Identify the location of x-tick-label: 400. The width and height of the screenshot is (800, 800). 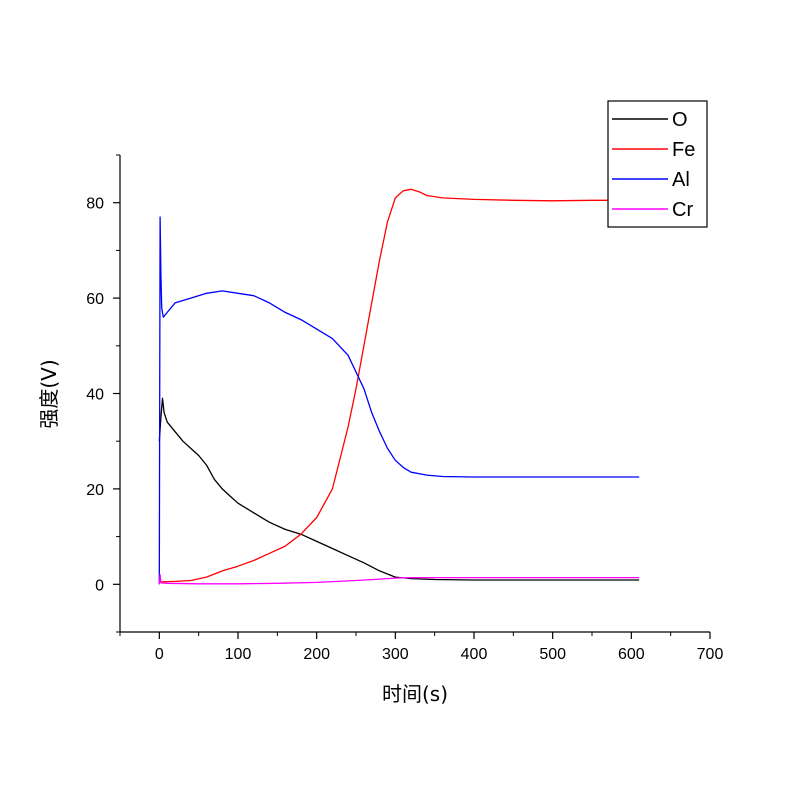
(474, 654).